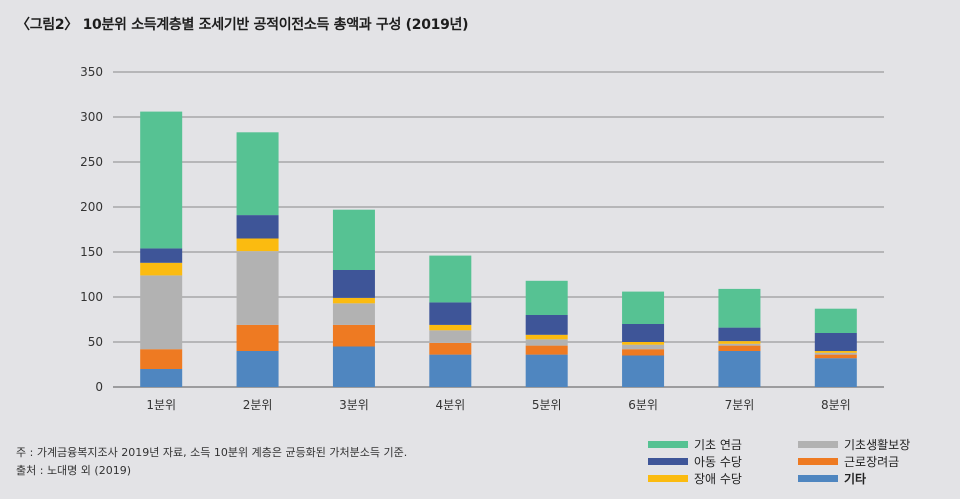  Describe the element at coordinates (73, 470) in the screenshot. I see `chart-source: 출처 : 노대명 외 (2019)` at that location.